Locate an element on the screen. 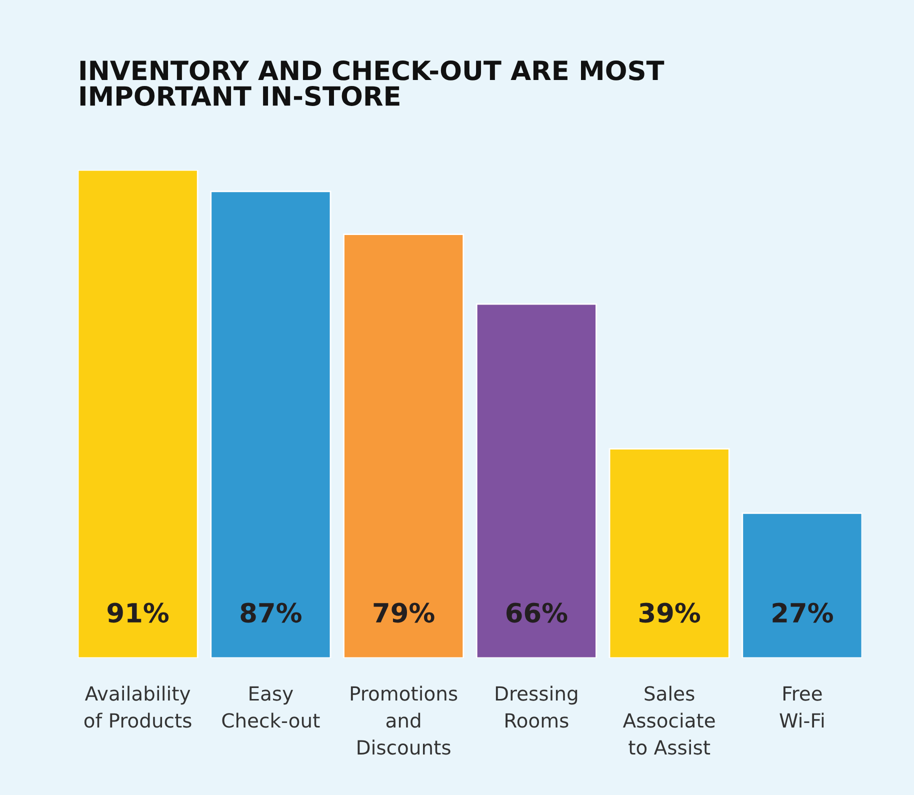 The height and width of the screenshot is (795, 914). data-label: 91% is located at coordinates (138, 612).